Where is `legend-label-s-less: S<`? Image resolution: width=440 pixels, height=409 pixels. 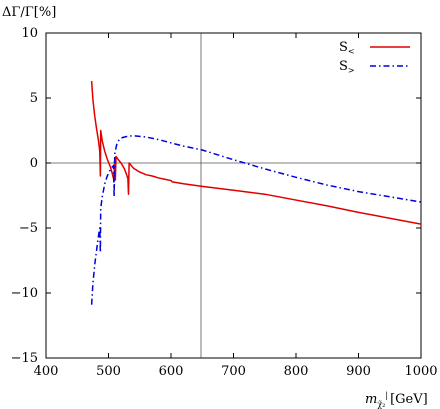
legend-label-s-less: S< is located at coordinates (347, 48).